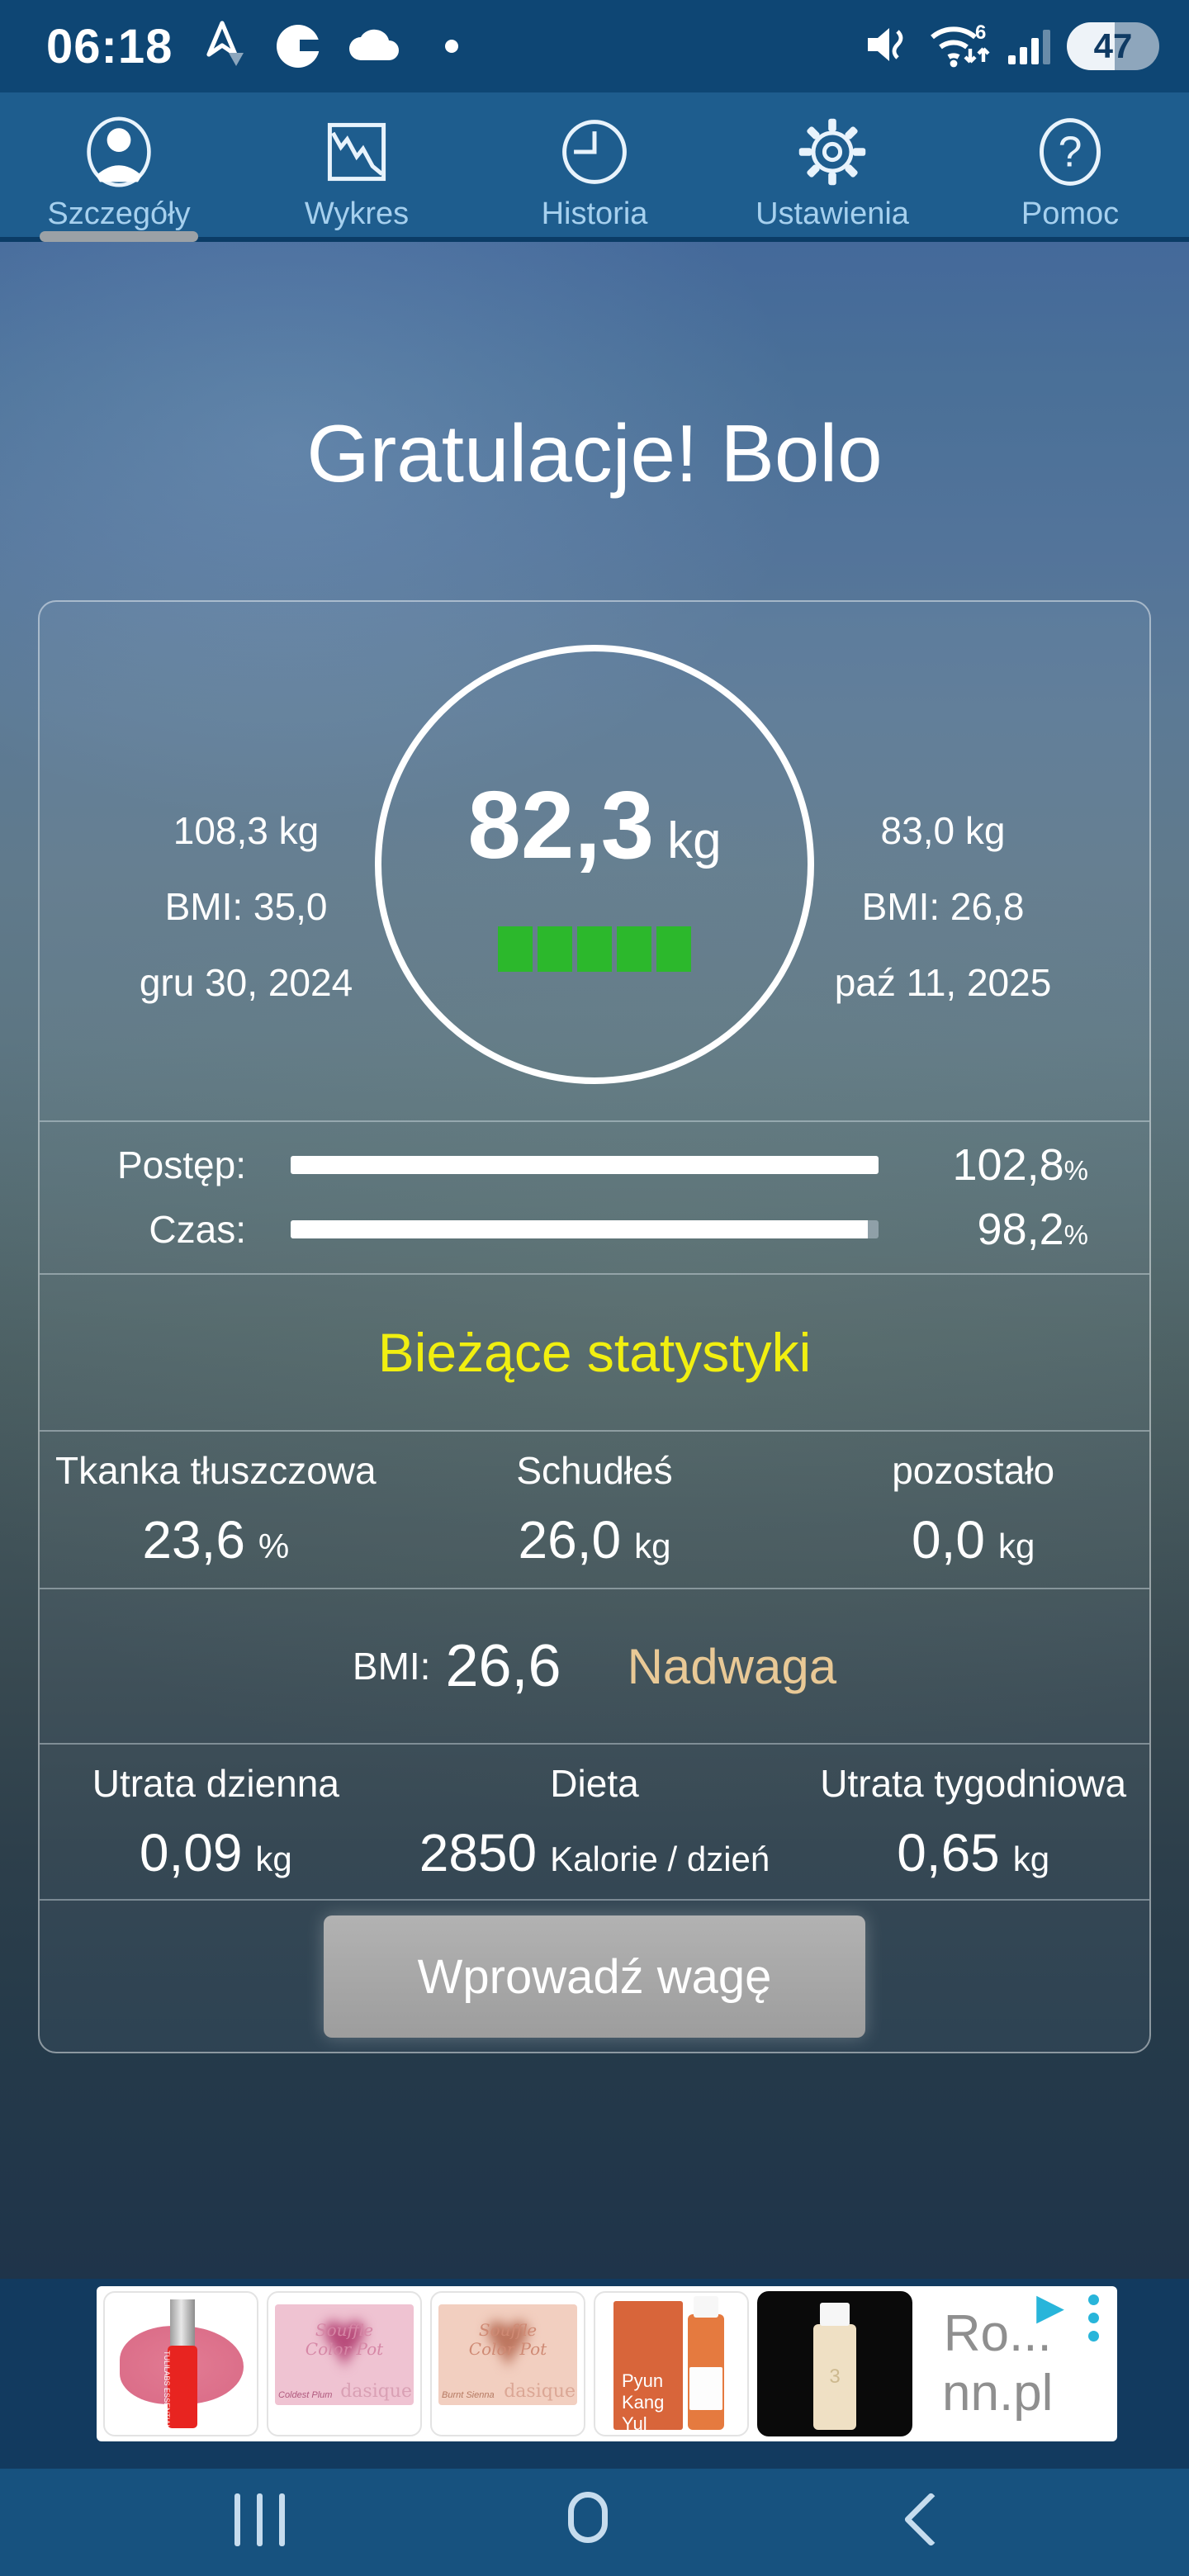  What do you see at coordinates (1029, 46) in the screenshot?
I see `signal-strength-icon` at bounding box center [1029, 46].